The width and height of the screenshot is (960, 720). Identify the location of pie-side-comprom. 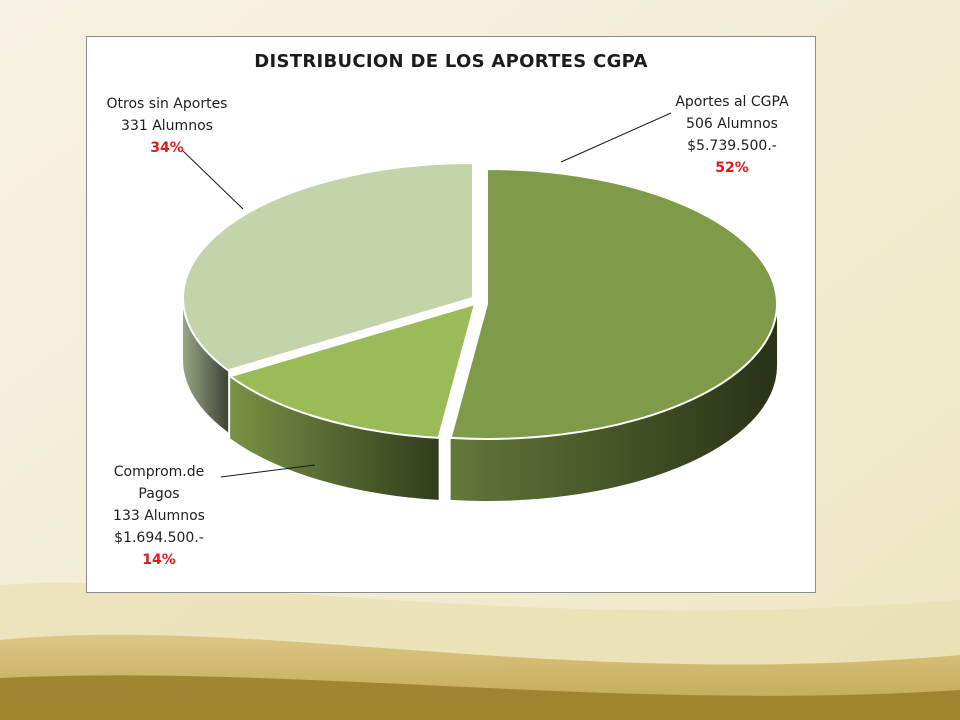
(334, 438).